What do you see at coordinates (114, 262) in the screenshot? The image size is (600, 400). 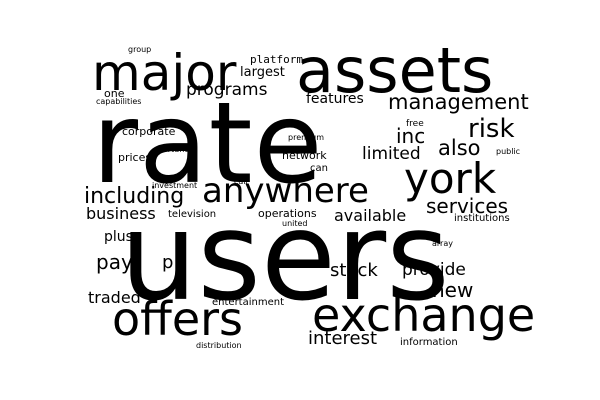 I see `word-pay: pay` at bounding box center [114, 262].